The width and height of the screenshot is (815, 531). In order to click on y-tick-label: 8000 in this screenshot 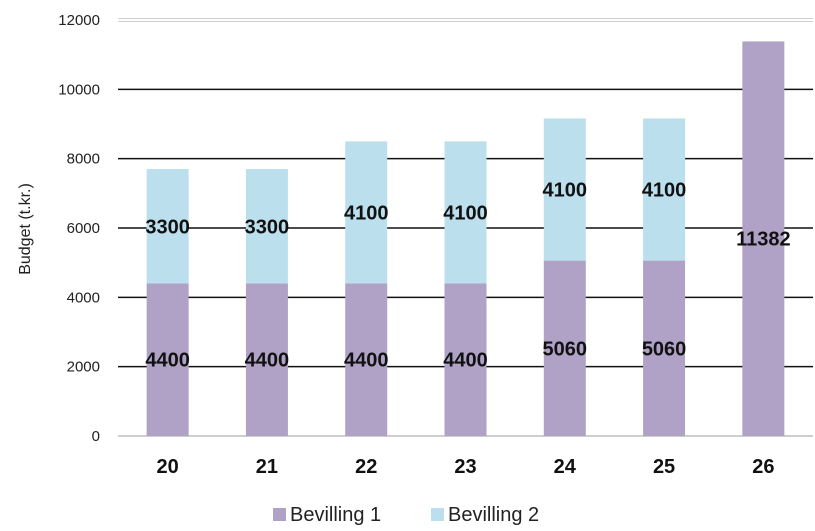, I will do `click(83, 159)`.